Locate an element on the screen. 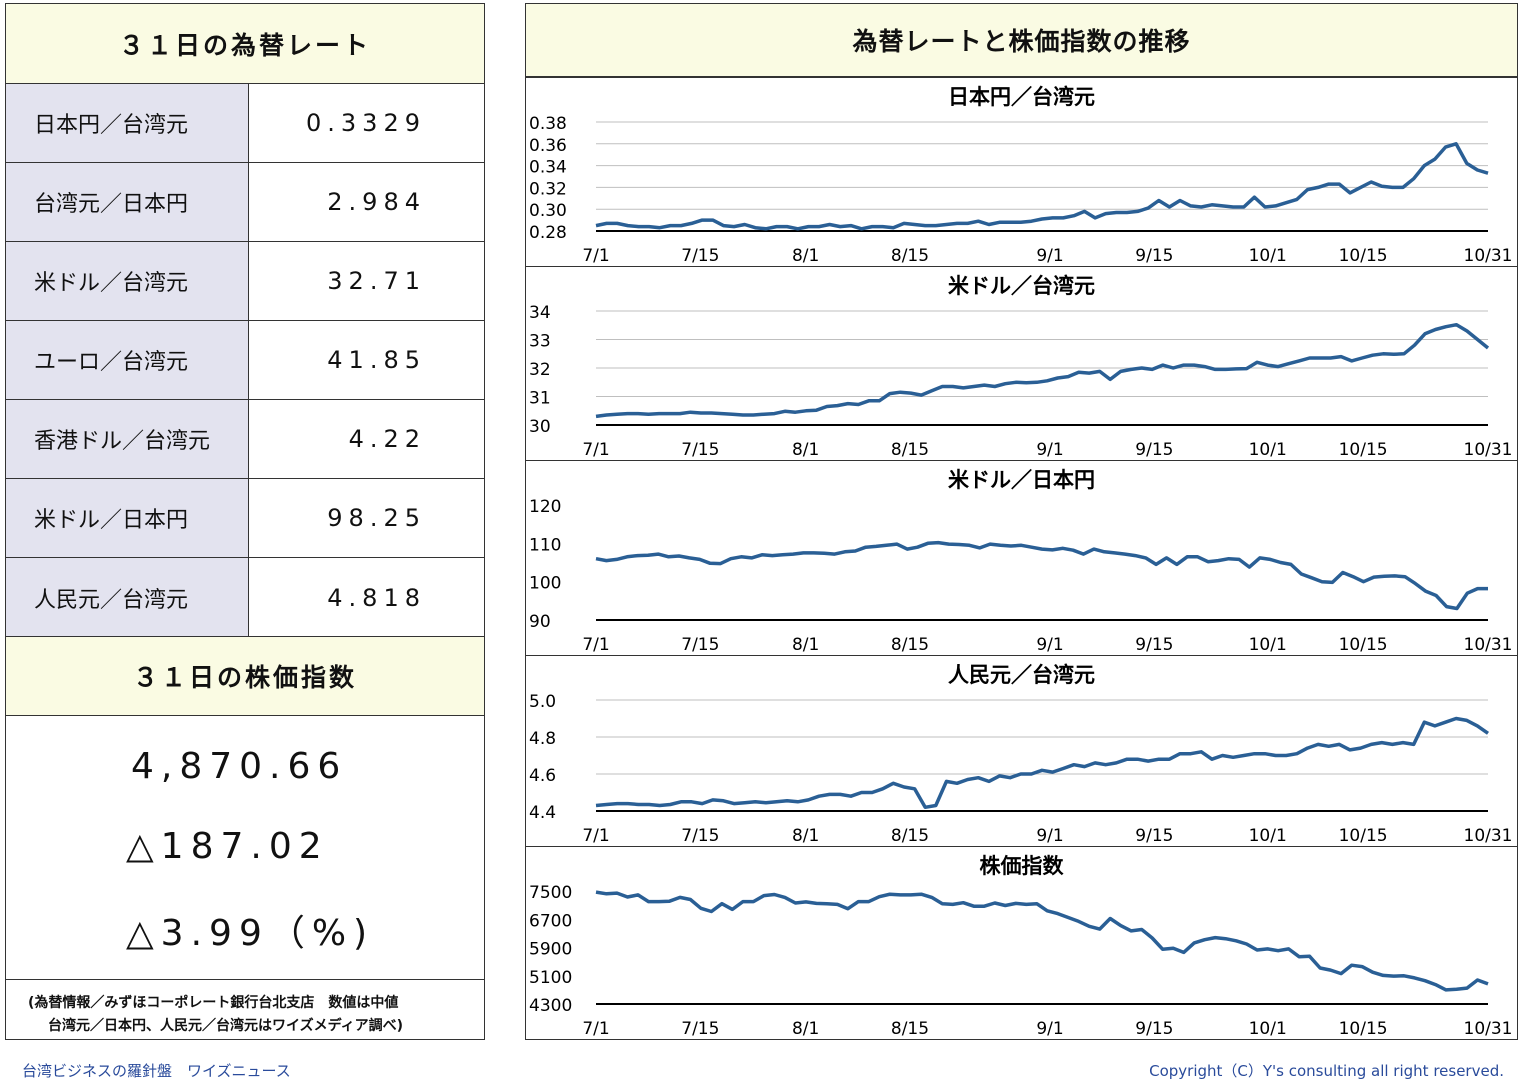 The height and width of the screenshot is (1088, 1524). rate-value: 2.984 is located at coordinates (376, 202).